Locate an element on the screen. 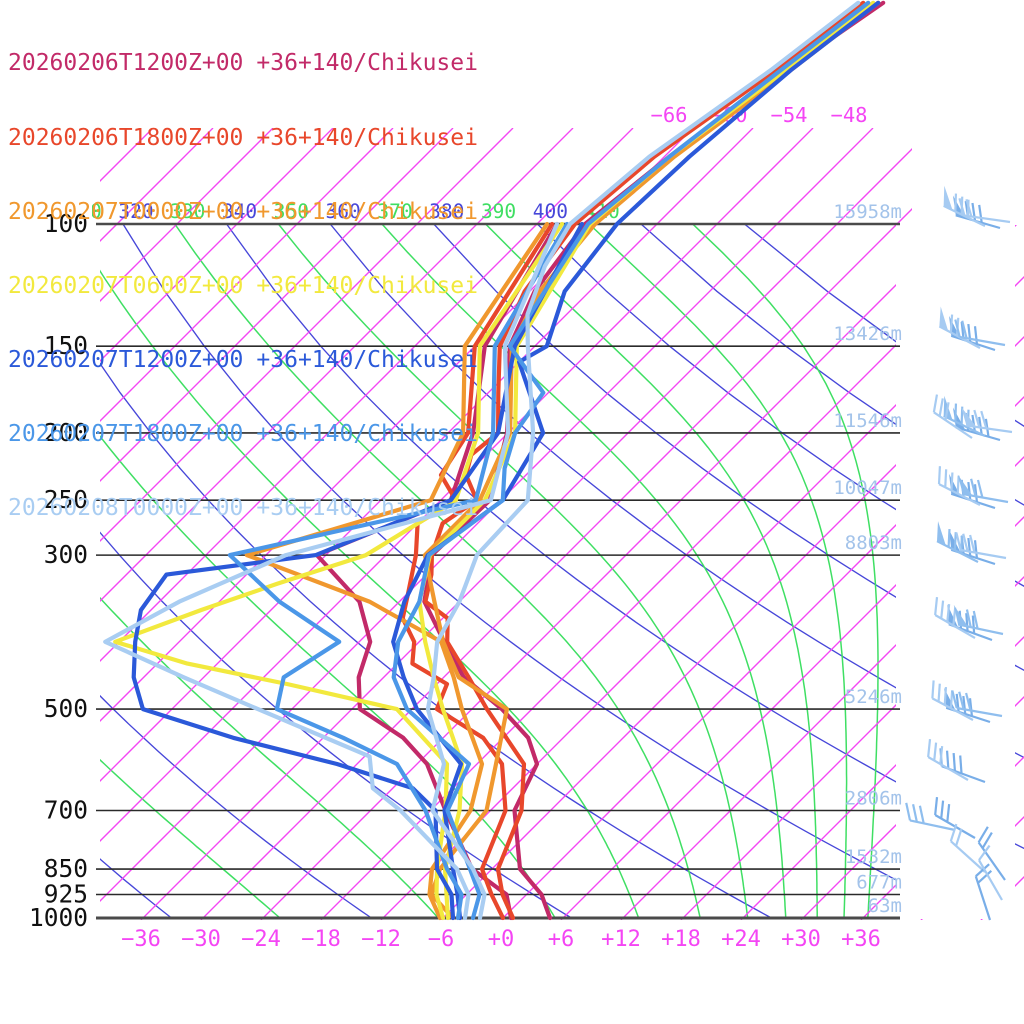 The width and height of the screenshot is (1024, 1024). legend-entry-time: 20260208T0000Z+00 is located at coordinates (126, 507).